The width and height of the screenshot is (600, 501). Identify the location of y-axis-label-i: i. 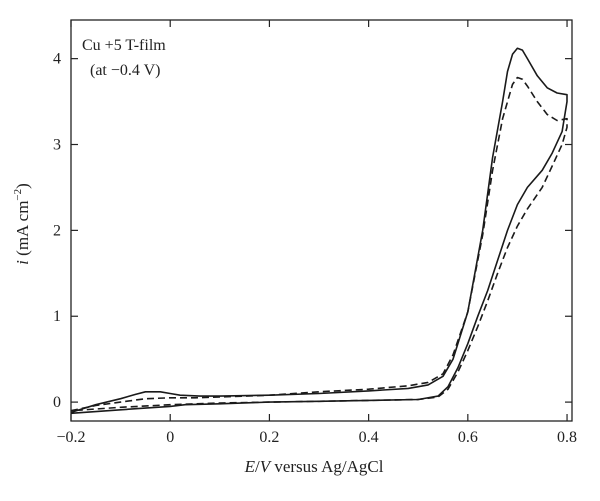
(22, 262).